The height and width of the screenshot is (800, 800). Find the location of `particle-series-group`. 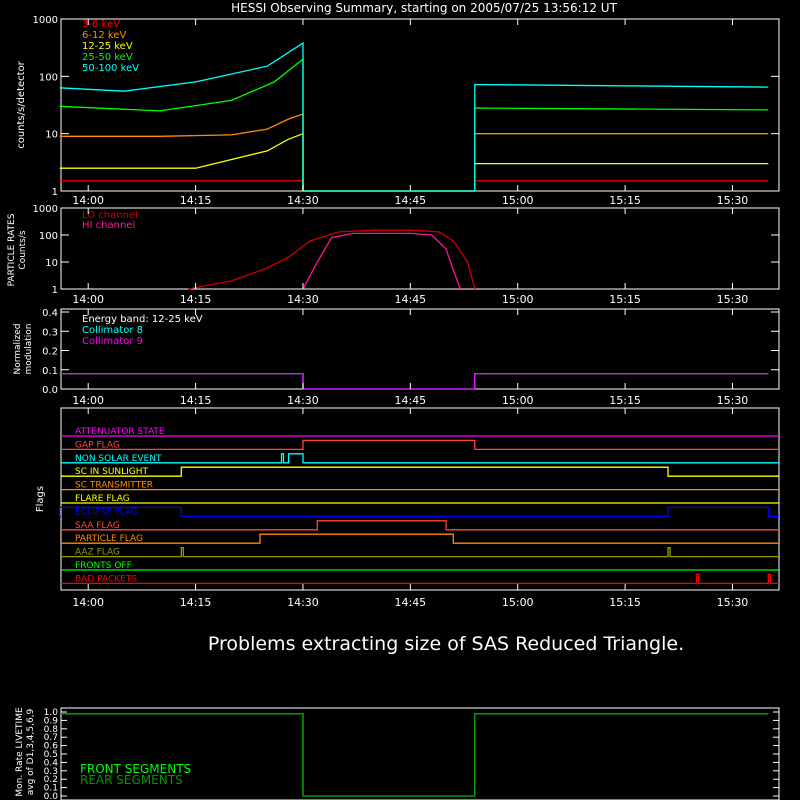

particle-series-group is located at coordinates (332, 259).